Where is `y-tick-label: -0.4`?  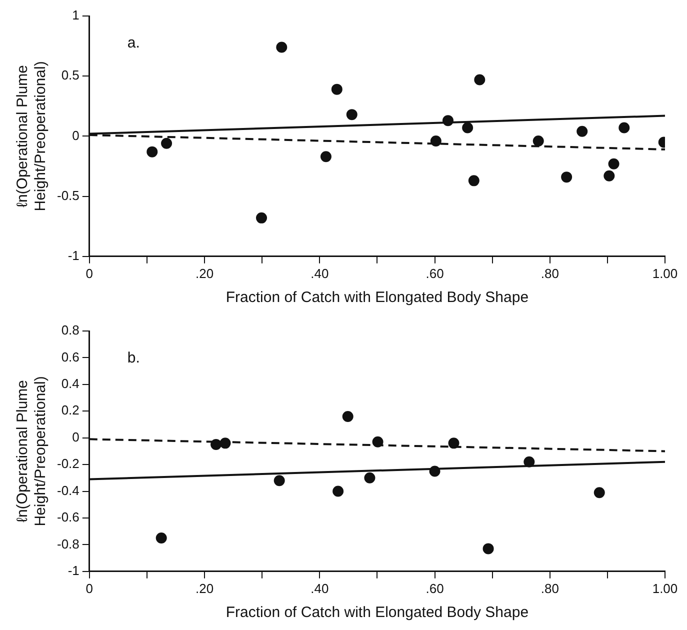
y-tick-label: -0.4 is located at coordinates (68, 490).